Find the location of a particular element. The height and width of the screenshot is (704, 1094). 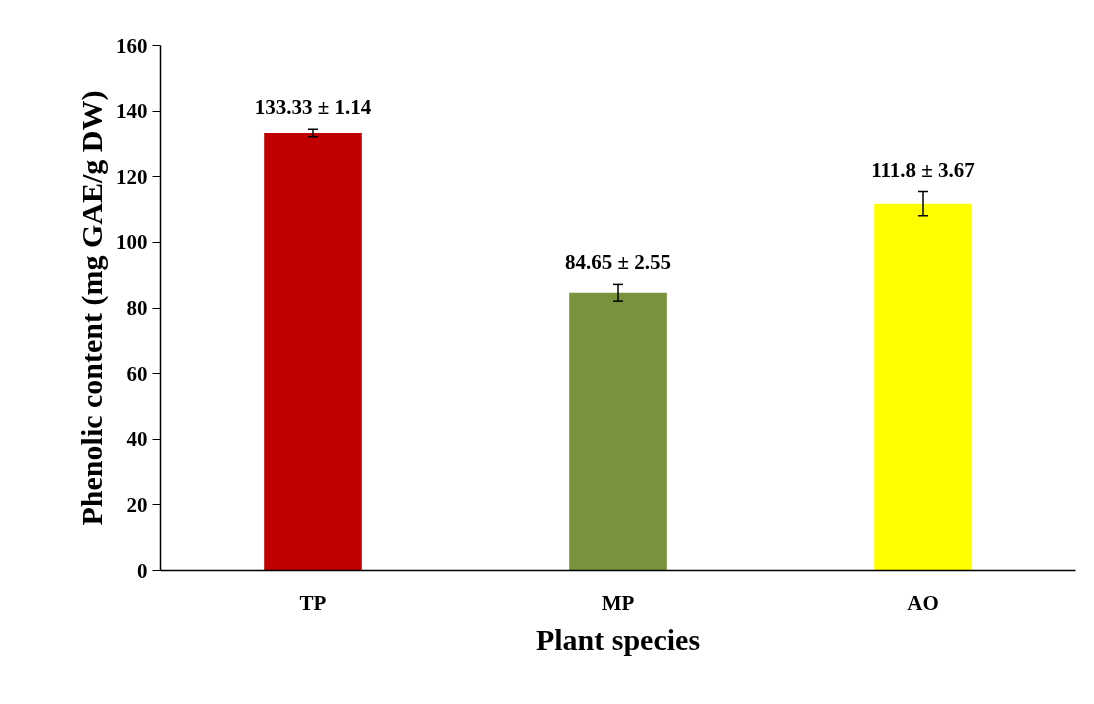

y-tick-label: 100 is located at coordinates (132, 242).